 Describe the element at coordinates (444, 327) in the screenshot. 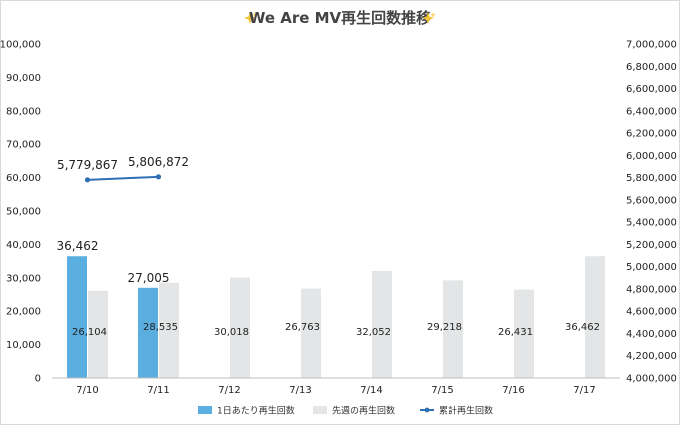

I see `last-week-views-data-label: 29,218` at that location.